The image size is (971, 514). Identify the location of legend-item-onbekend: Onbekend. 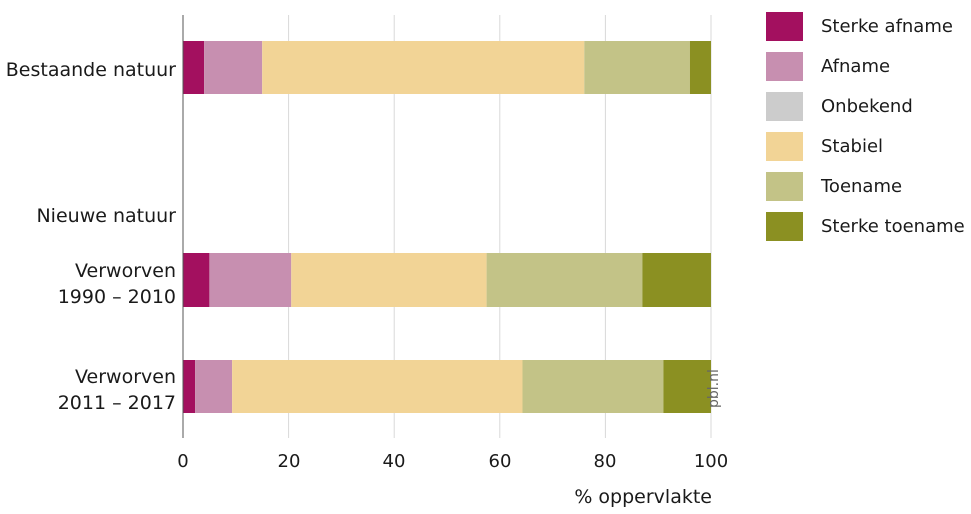
(865, 112).